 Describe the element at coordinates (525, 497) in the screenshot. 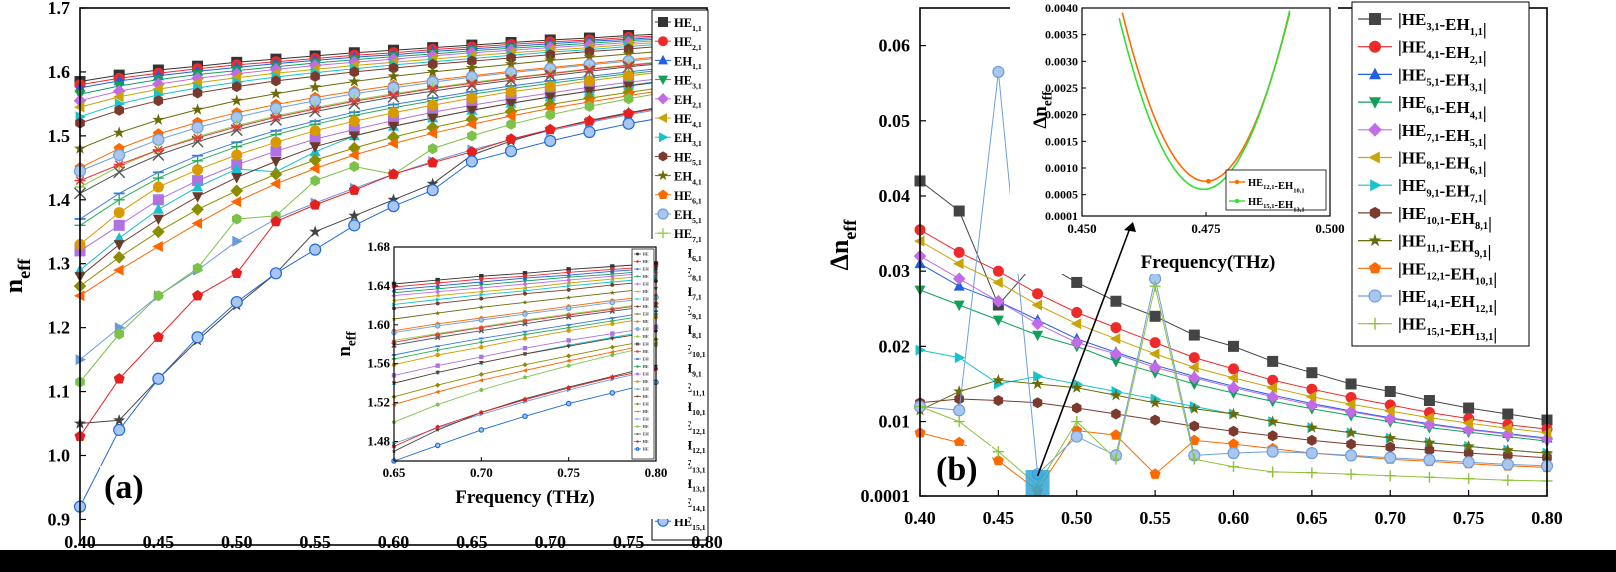

I see `inset-x-axis-label: Frequency (THz)` at that location.